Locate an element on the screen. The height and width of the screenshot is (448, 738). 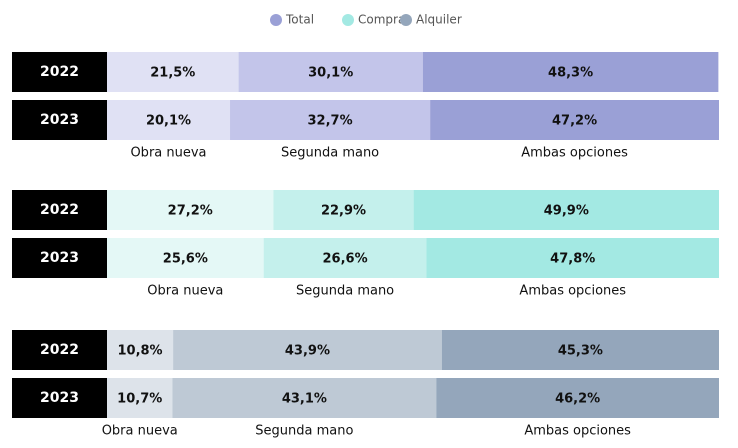
value-label: 48,3% is located at coordinates (570, 73).